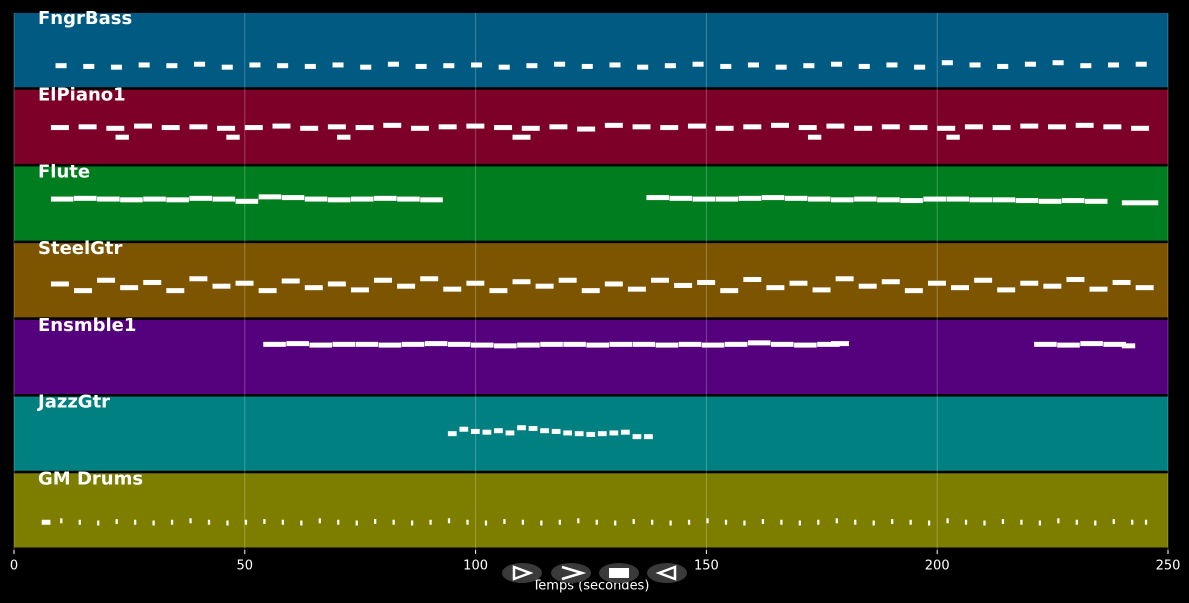 Image resolution: width=1189 pixels, height=603 pixels. I want to click on play-icon, so click(523, 573).